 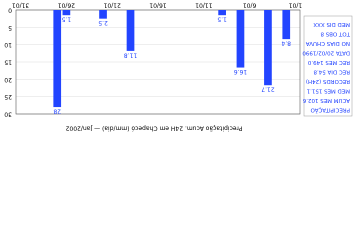 I want to click on x-tick-label: 6/01, so click(x=250, y=5).